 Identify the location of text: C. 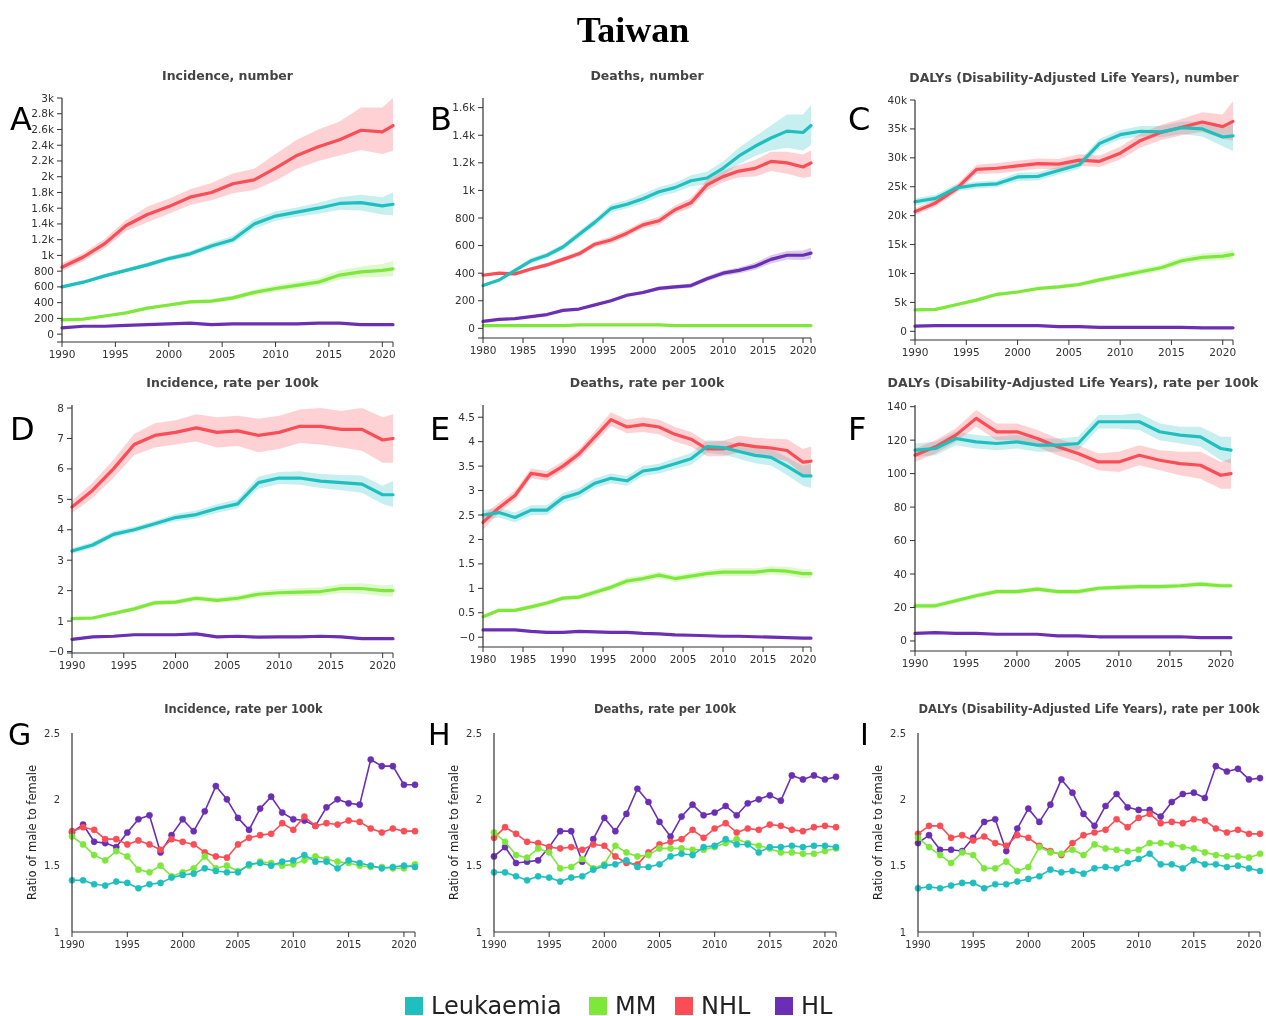
(859, 119).